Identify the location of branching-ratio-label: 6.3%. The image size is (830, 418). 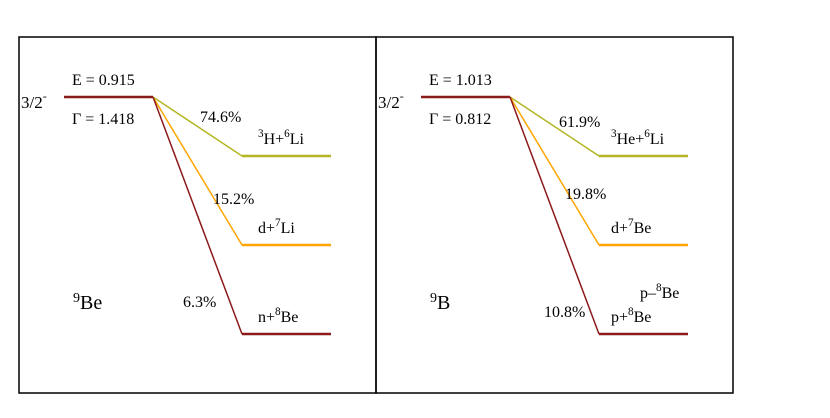
(199, 302).